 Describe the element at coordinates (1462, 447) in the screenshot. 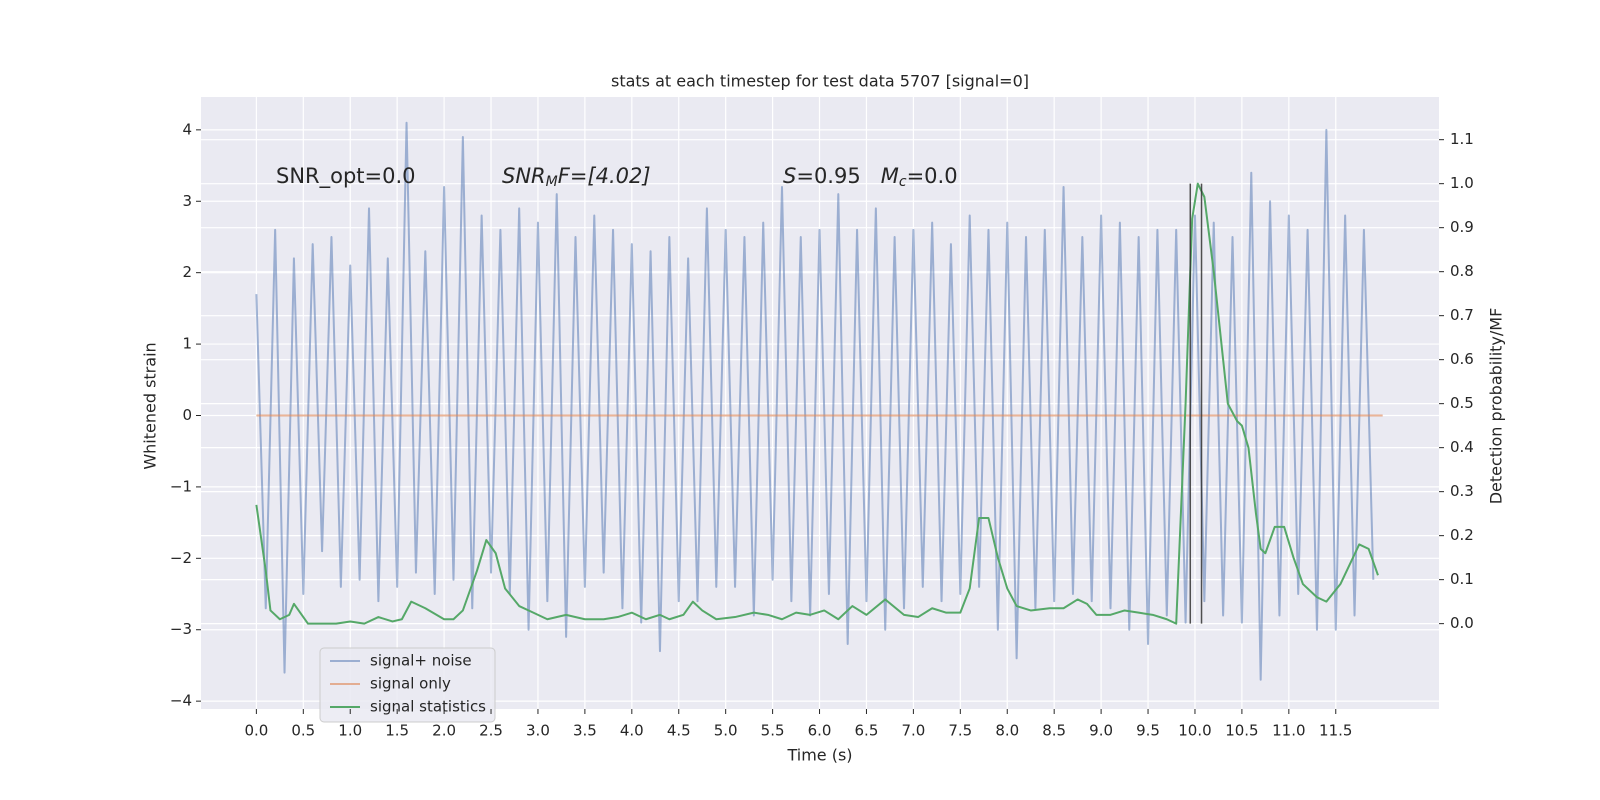

I see `y2-tick-label: 0.4` at that location.